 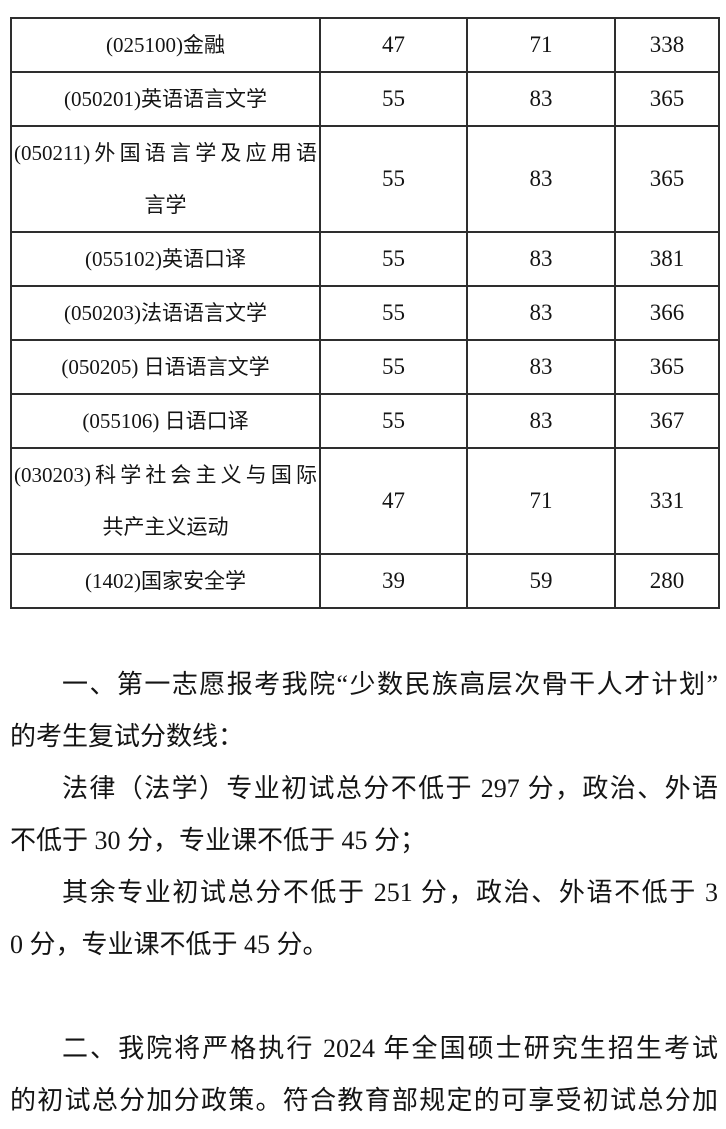 What do you see at coordinates (667, 259) in the screenshot?
I see `total-score-cell: 381` at bounding box center [667, 259].